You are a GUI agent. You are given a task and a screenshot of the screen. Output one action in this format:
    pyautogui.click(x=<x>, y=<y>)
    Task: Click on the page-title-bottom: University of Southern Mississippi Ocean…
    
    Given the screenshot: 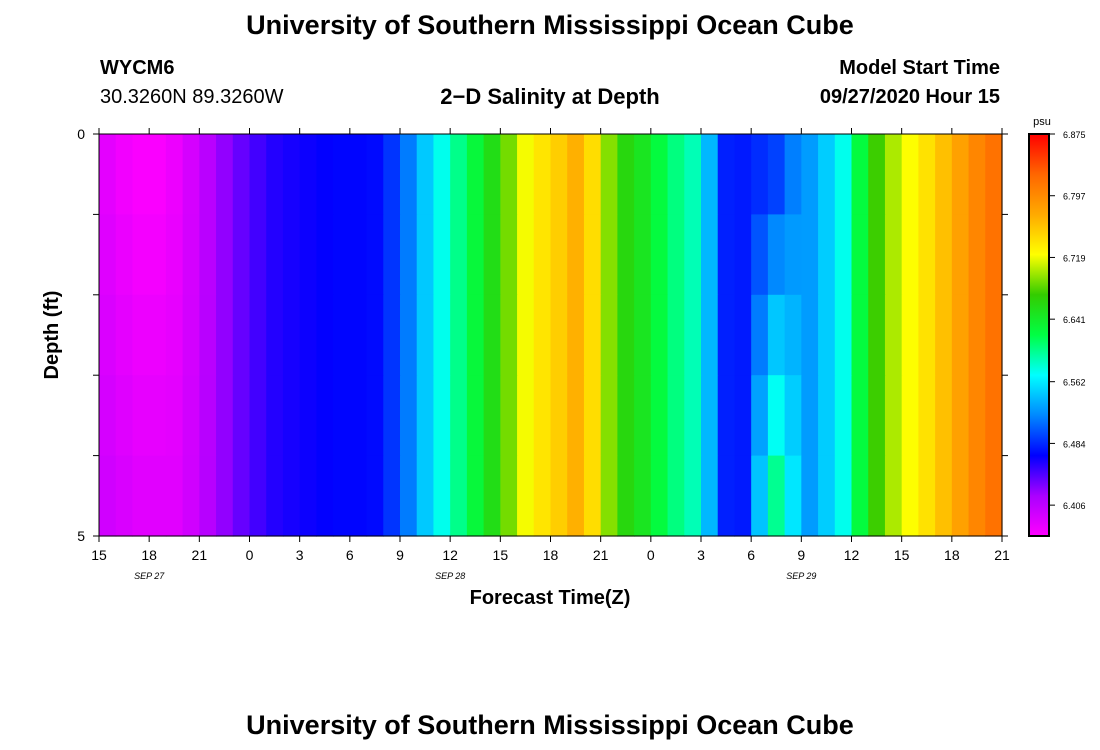 What is the action you would take?
    pyautogui.click(x=550, y=725)
    